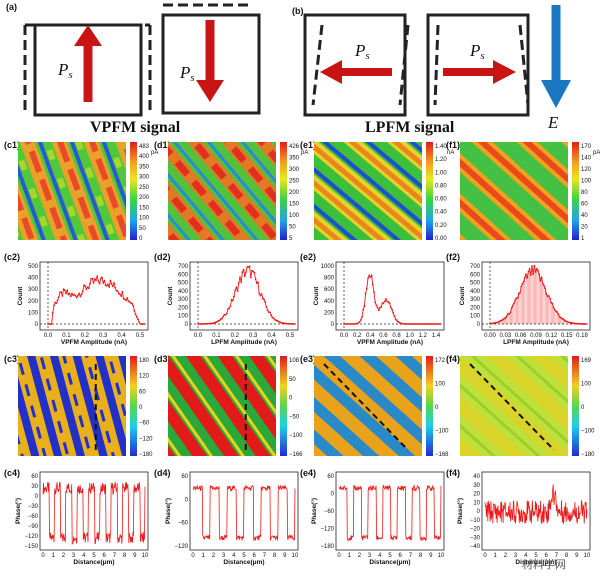 The image size is (600, 576). What do you see at coordinates (296, 455) in the screenshot?
I see `colorbar-tick: −166` at bounding box center [296, 455].